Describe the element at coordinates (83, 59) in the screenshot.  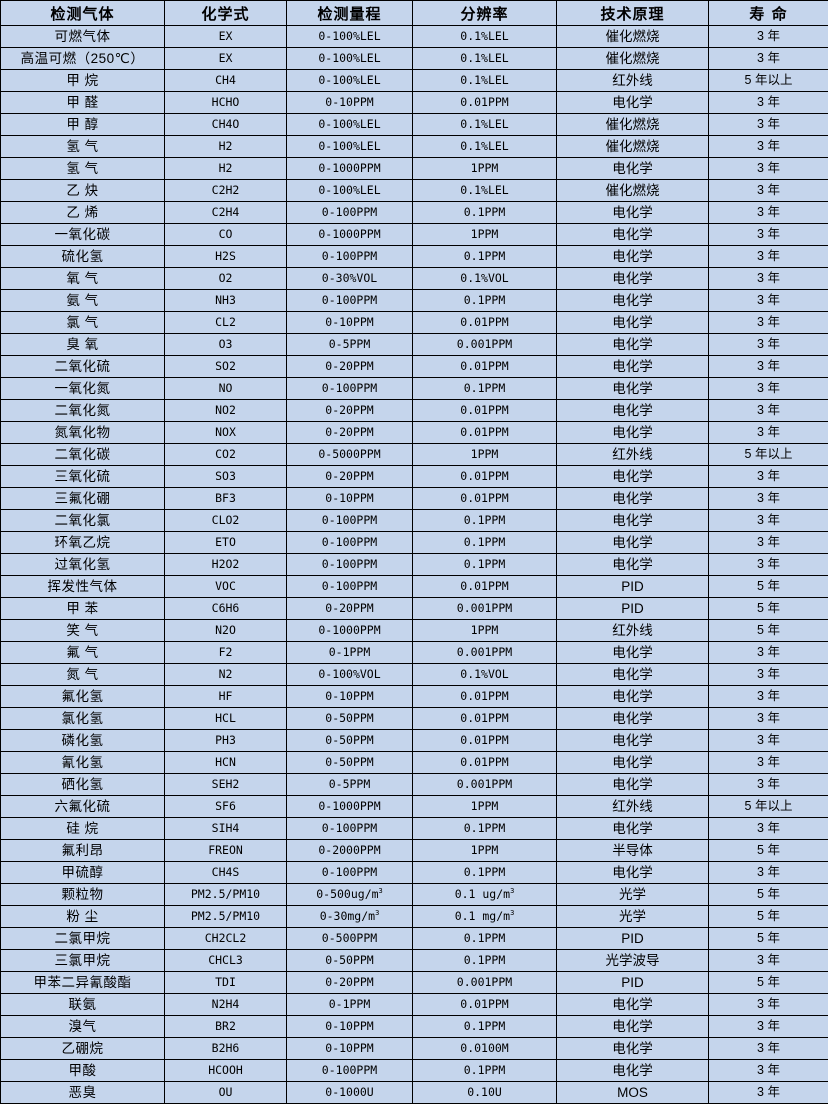
I see `cell-gas: 高温可燃（250℃）` at that location.